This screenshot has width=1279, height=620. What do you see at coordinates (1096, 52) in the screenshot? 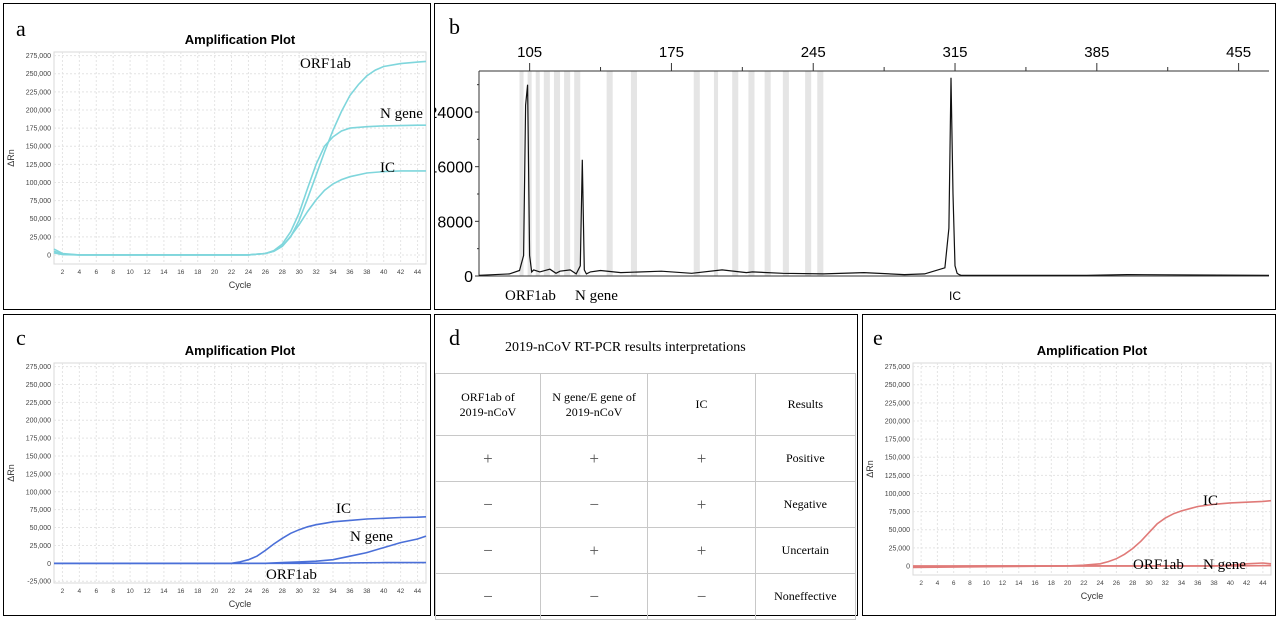
I see `top-tick-label: 385` at bounding box center [1096, 52].